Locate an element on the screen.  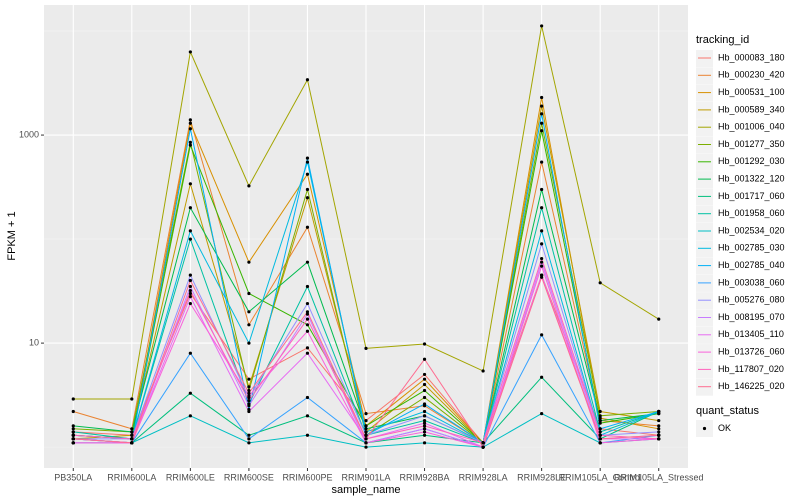
legend-label: Hb_000589_340 is located at coordinates (751, 109).